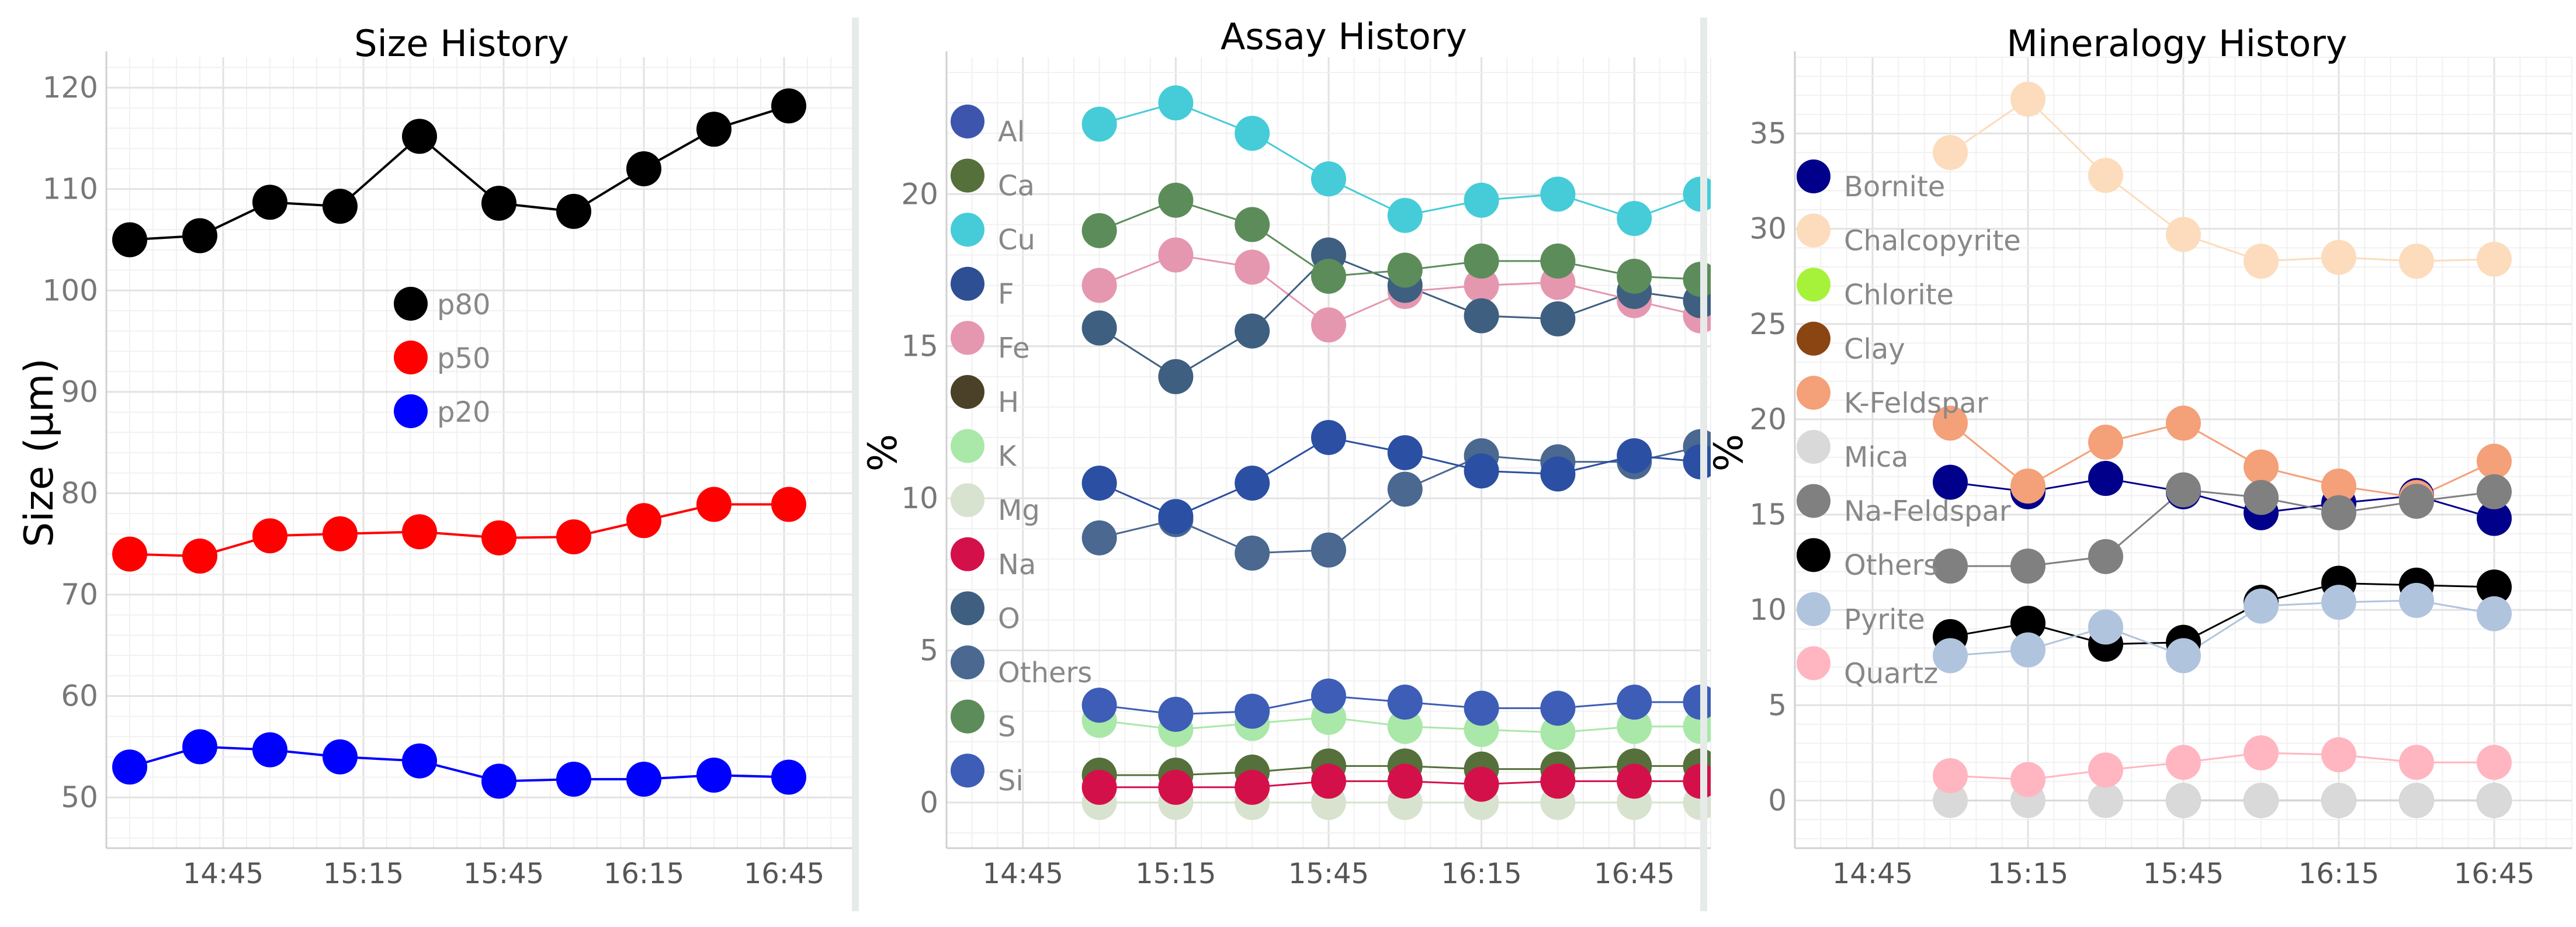 The width and height of the screenshot is (2576, 927). What do you see at coordinates (2494, 518) in the screenshot?
I see `data-point-bornite` at bounding box center [2494, 518].